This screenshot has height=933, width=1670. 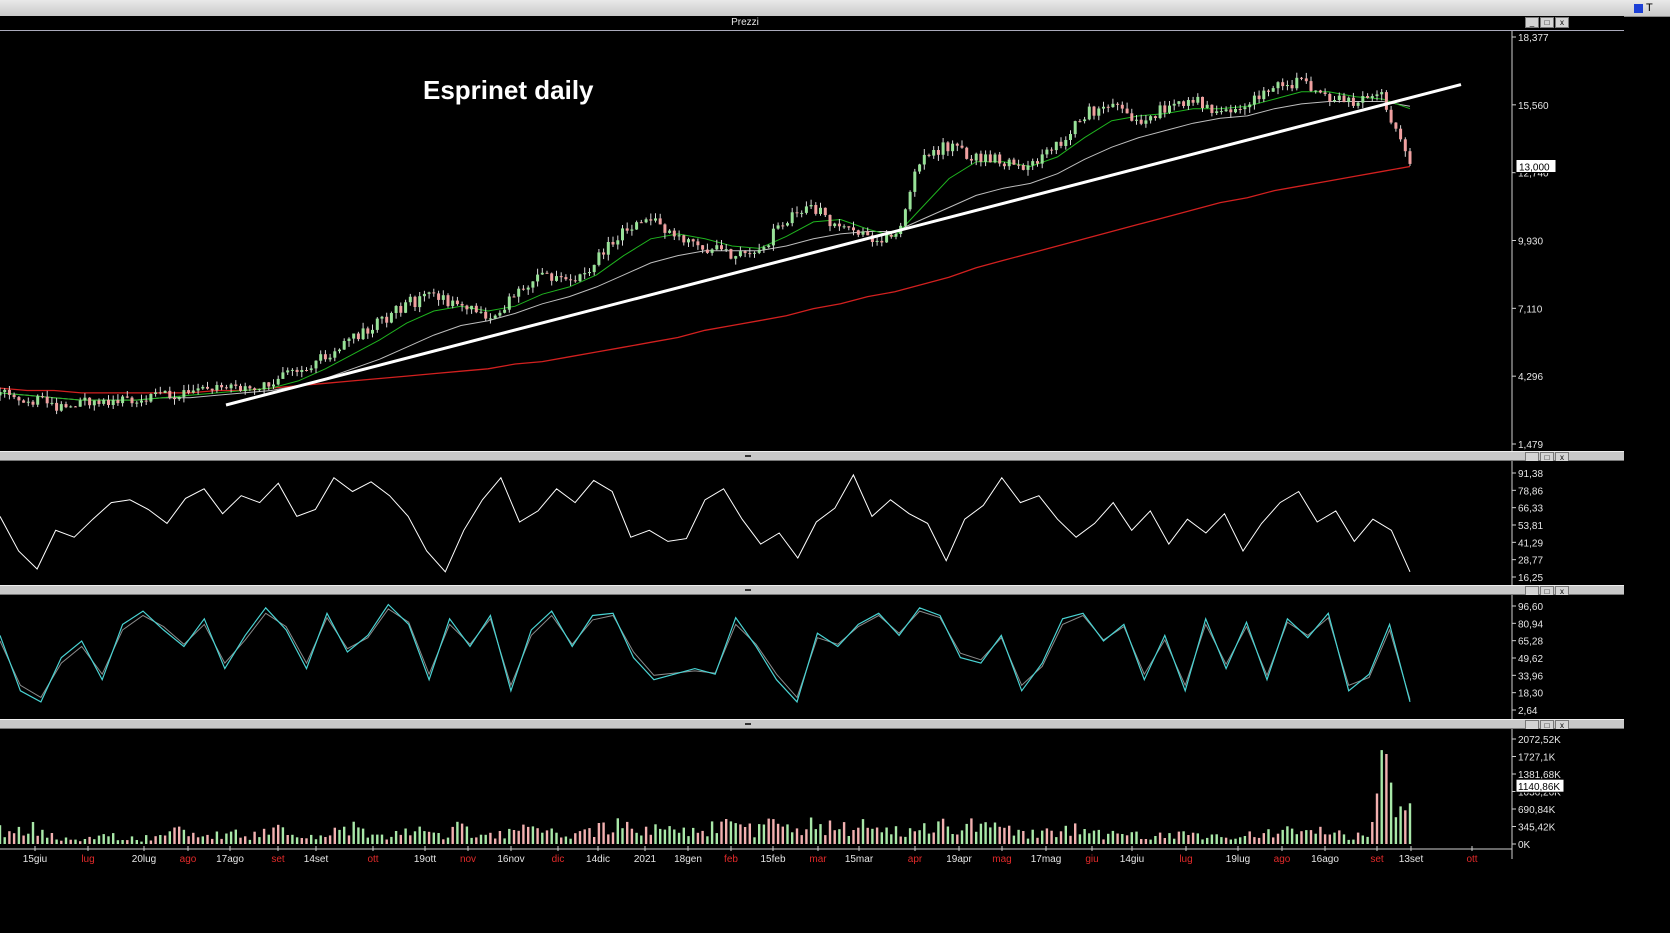 I want to click on y-tick-label: 1381,68K, so click(x=1539, y=775).